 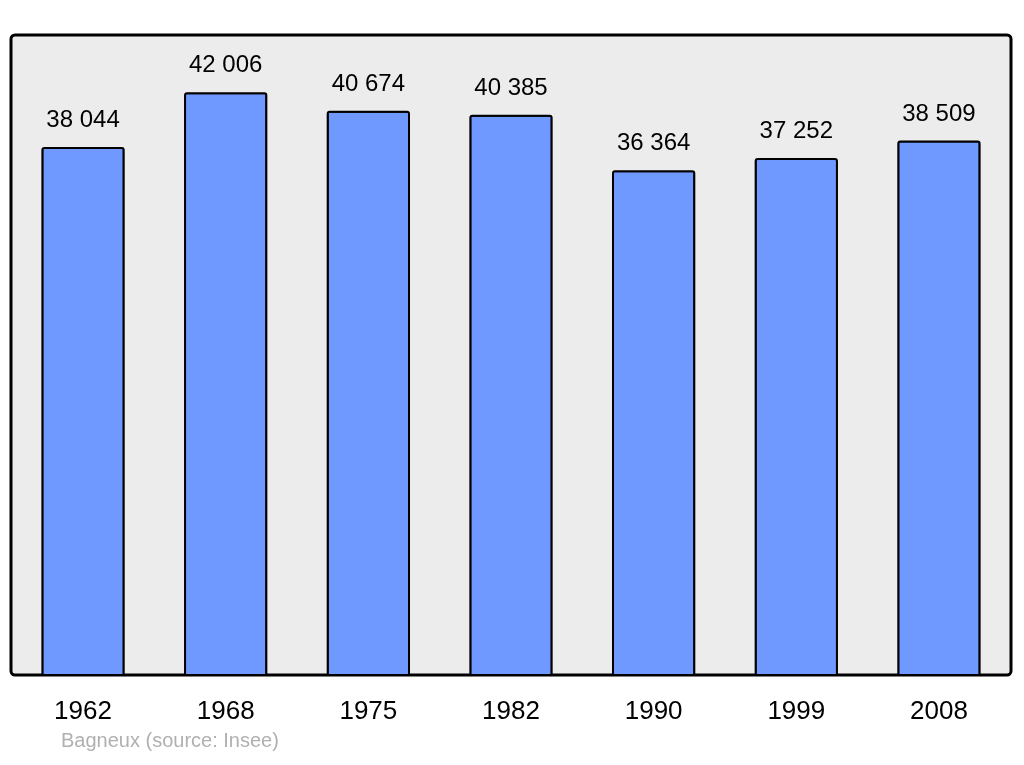 I want to click on text: Bagneux (source: Insee), so click(x=170, y=740).